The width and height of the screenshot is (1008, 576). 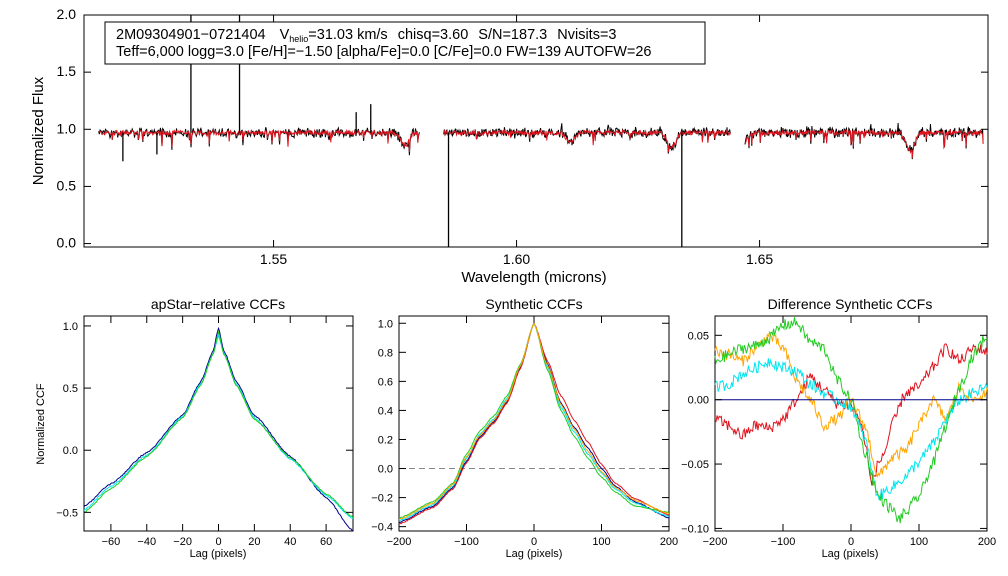 I want to click on spectrum-xtick-label: 1.55, so click(x=273, y=259).